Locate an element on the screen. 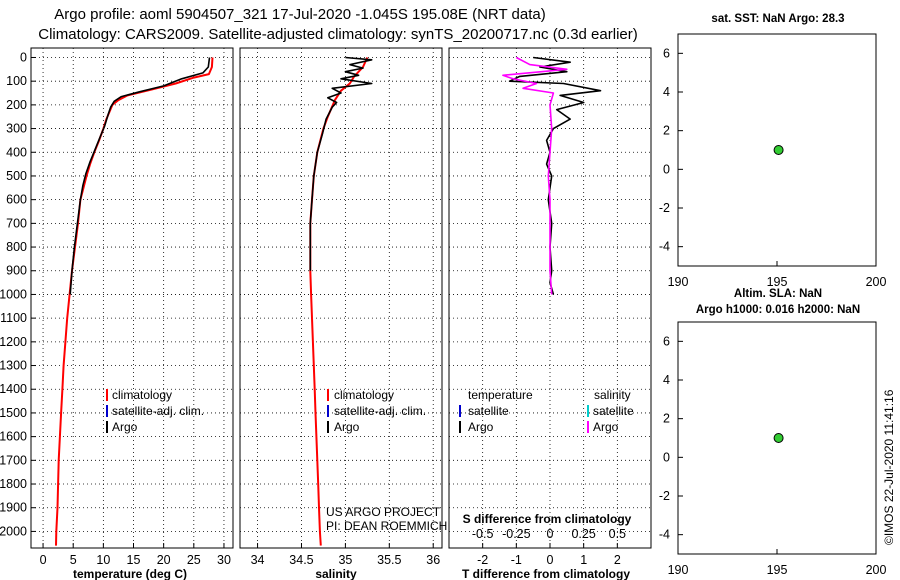 The height and width of the screenshot is (580, 900). depth-tick-label: 1300 is located at coordinates (13, 366).